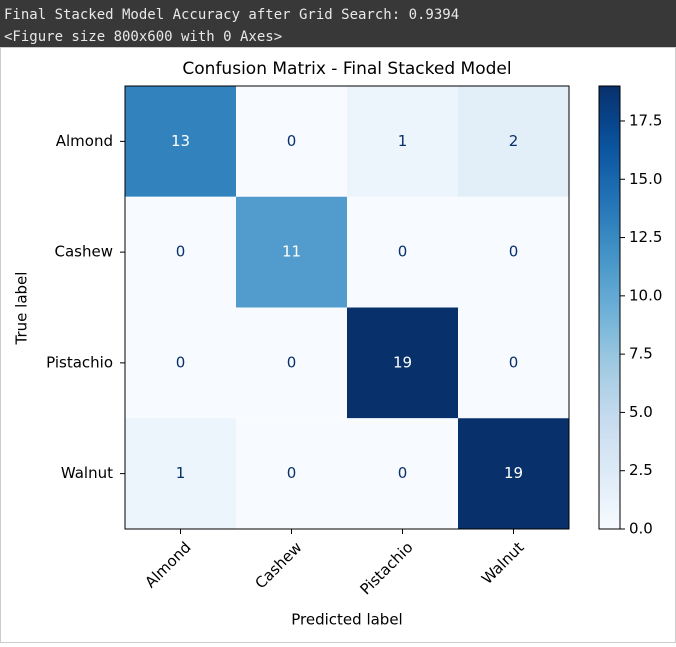 This screenshot has height=647, width=676. Describe the element at coordinates (641, 412) in the screenshot. I see `colorbar-tick-label: 5.0` at that location.